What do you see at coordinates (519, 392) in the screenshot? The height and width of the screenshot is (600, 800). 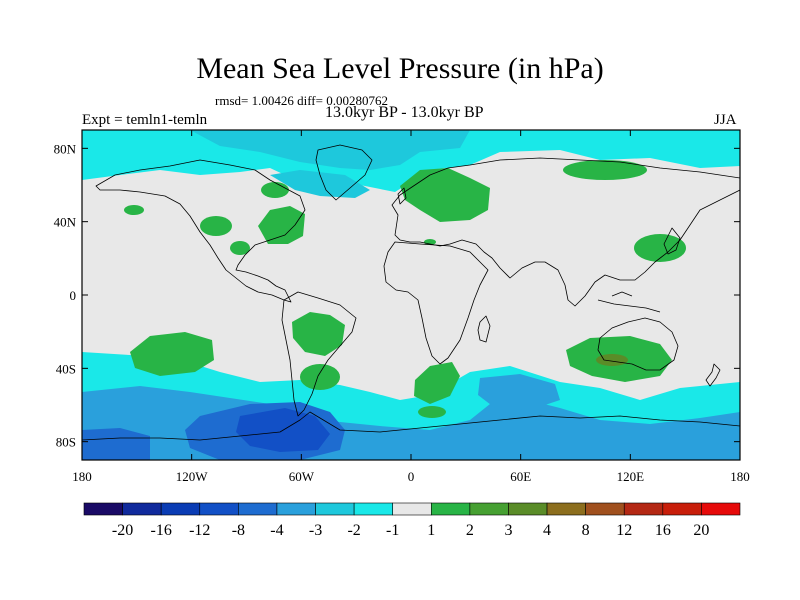 I see `region-indian-ocean-negative` at bounding box center [519, 392].